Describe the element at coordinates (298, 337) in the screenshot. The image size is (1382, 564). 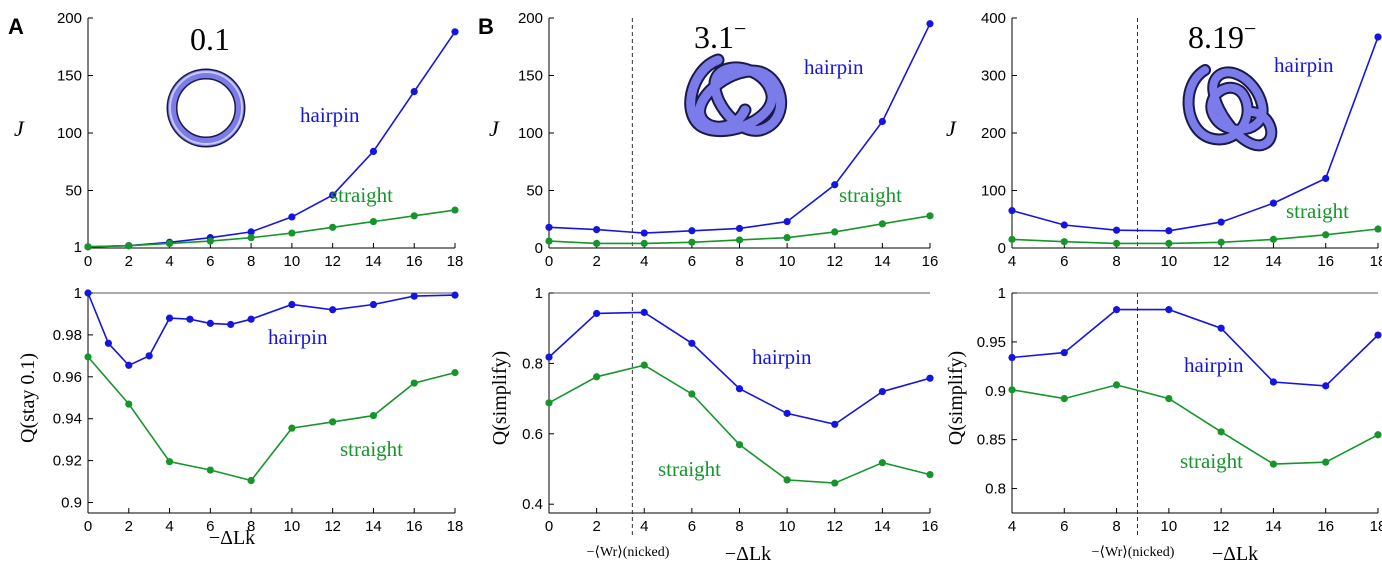
I see `series-label-hairpin-a-bottom: hairpin` at that location.